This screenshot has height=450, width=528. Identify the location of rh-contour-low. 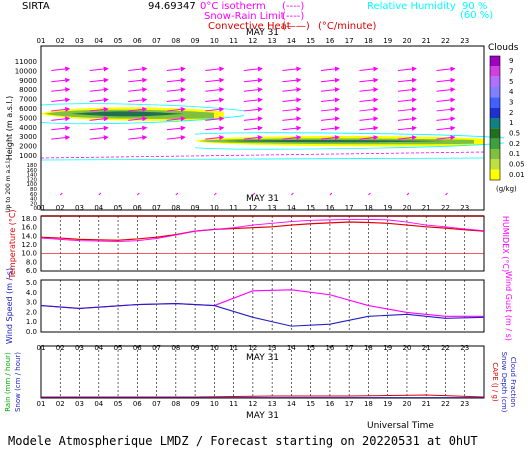
(262, 159).